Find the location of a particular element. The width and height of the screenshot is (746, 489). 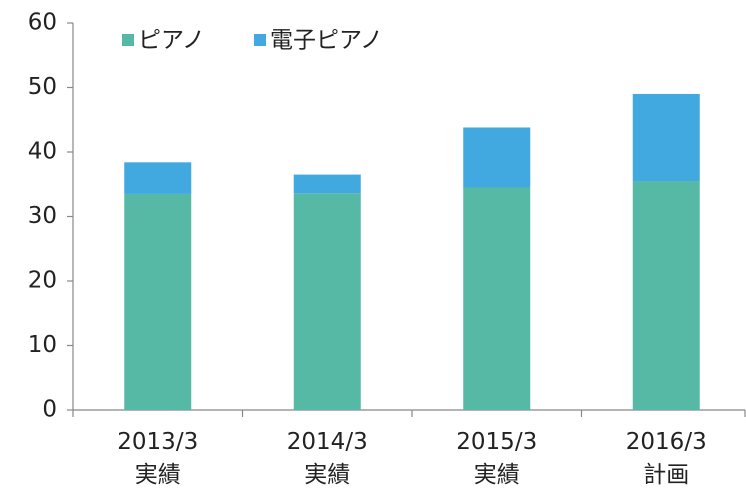

y-tick-label: 0 is located at coordinates (49, 410).